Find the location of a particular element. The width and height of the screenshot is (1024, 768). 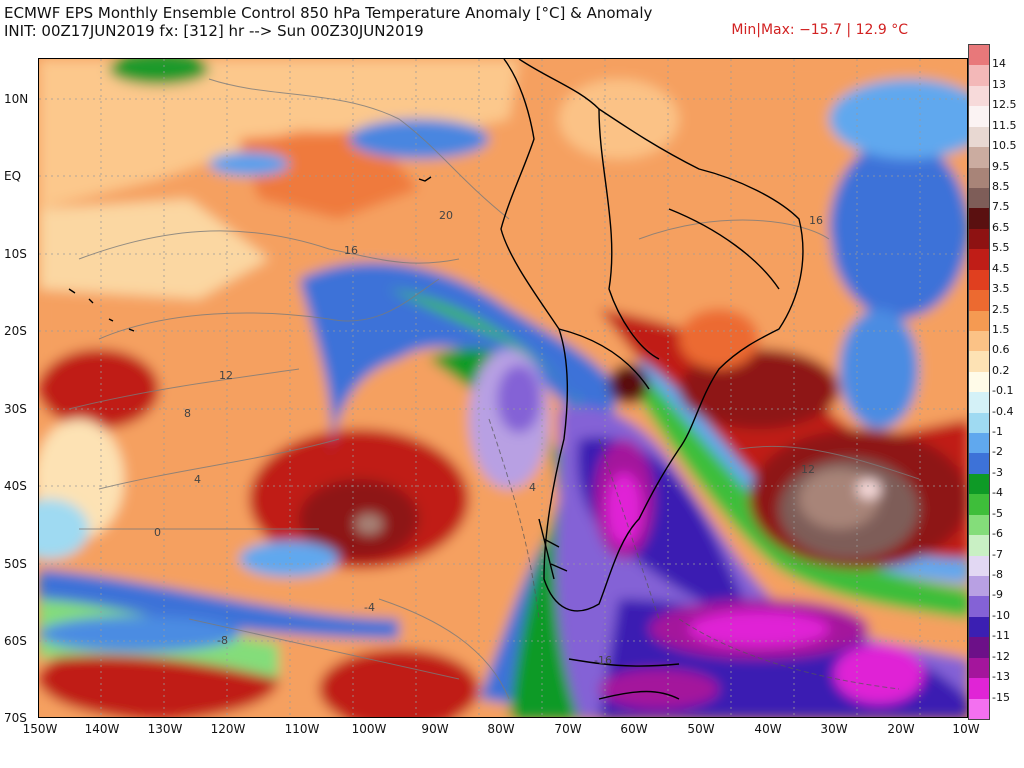

colorbar-label: 11.5 is located at coordinates (1004, 125).